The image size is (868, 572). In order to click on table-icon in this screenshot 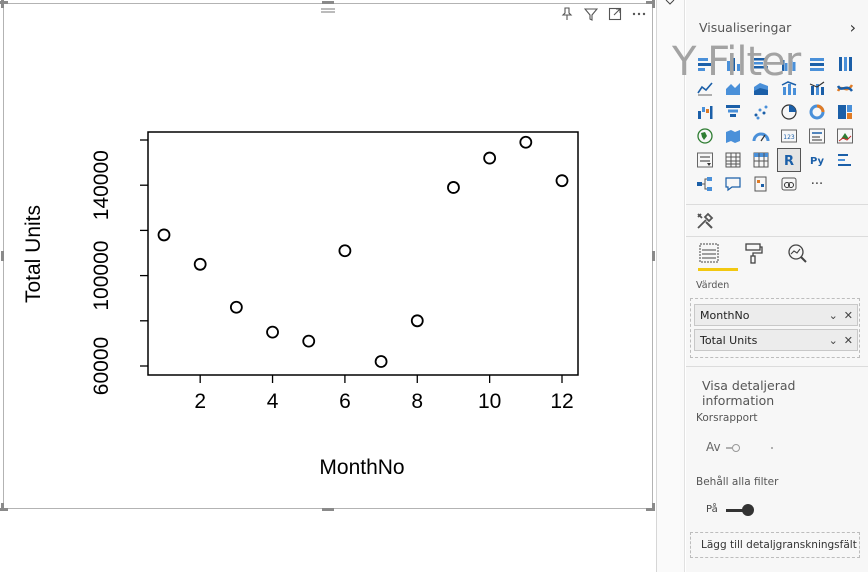, I will do `click(733, 160)`.